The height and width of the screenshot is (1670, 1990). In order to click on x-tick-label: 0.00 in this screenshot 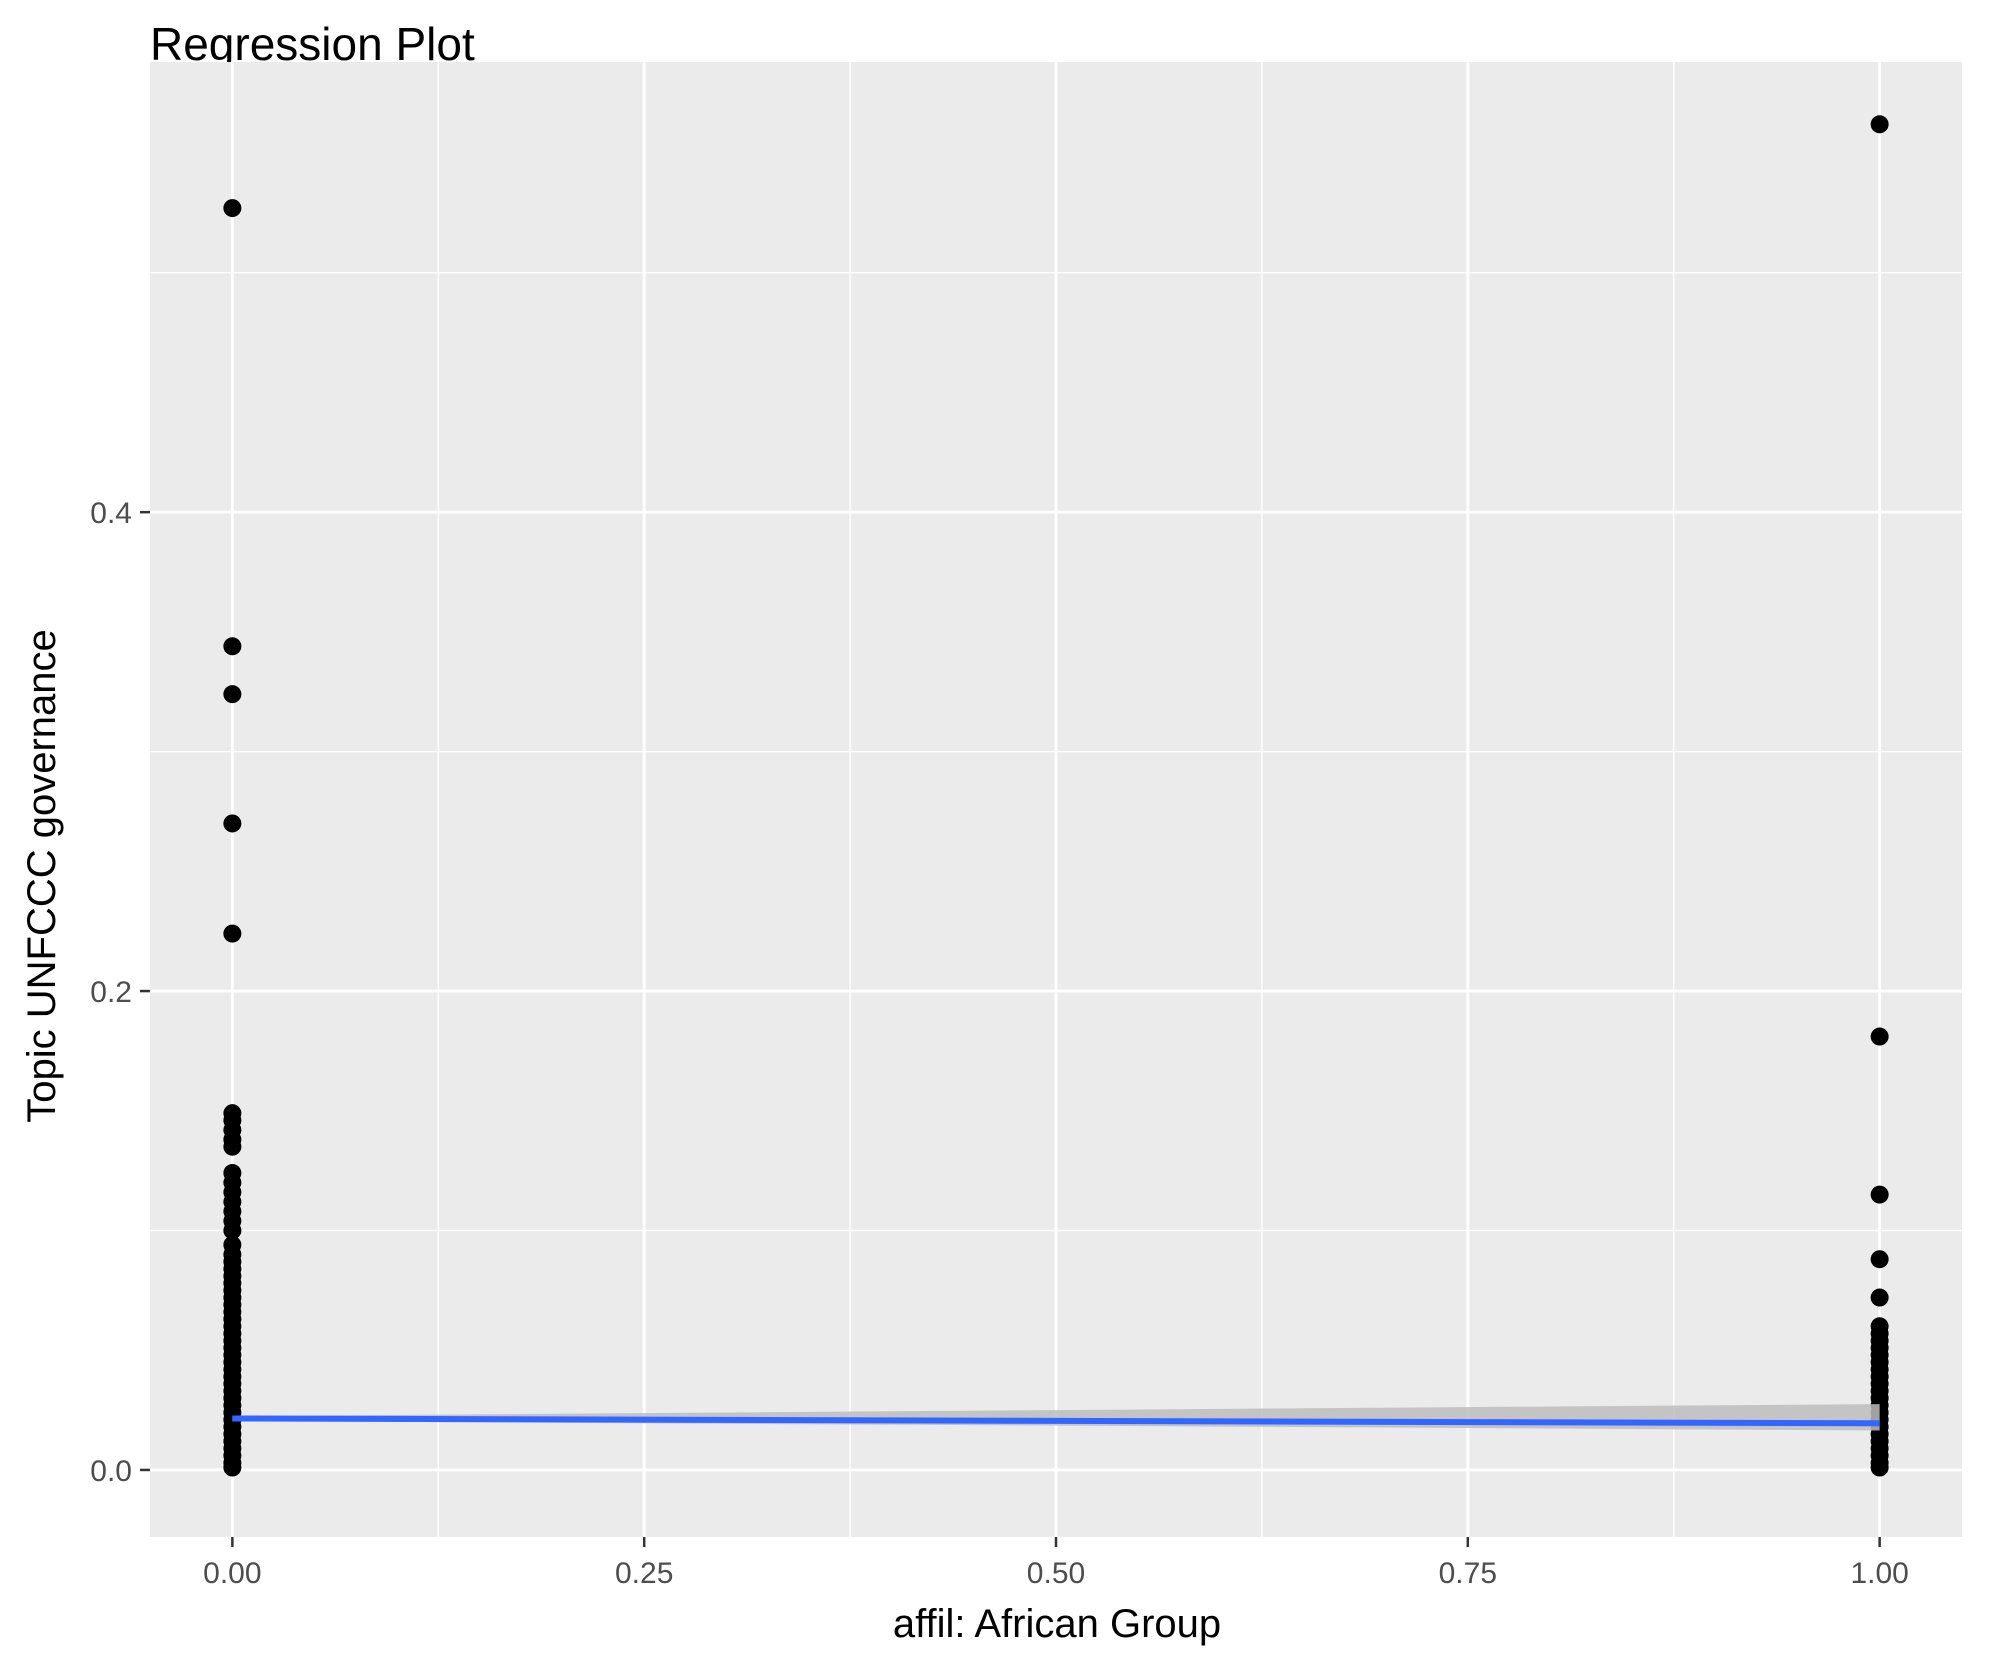, I will do `click(232, 1573)`.